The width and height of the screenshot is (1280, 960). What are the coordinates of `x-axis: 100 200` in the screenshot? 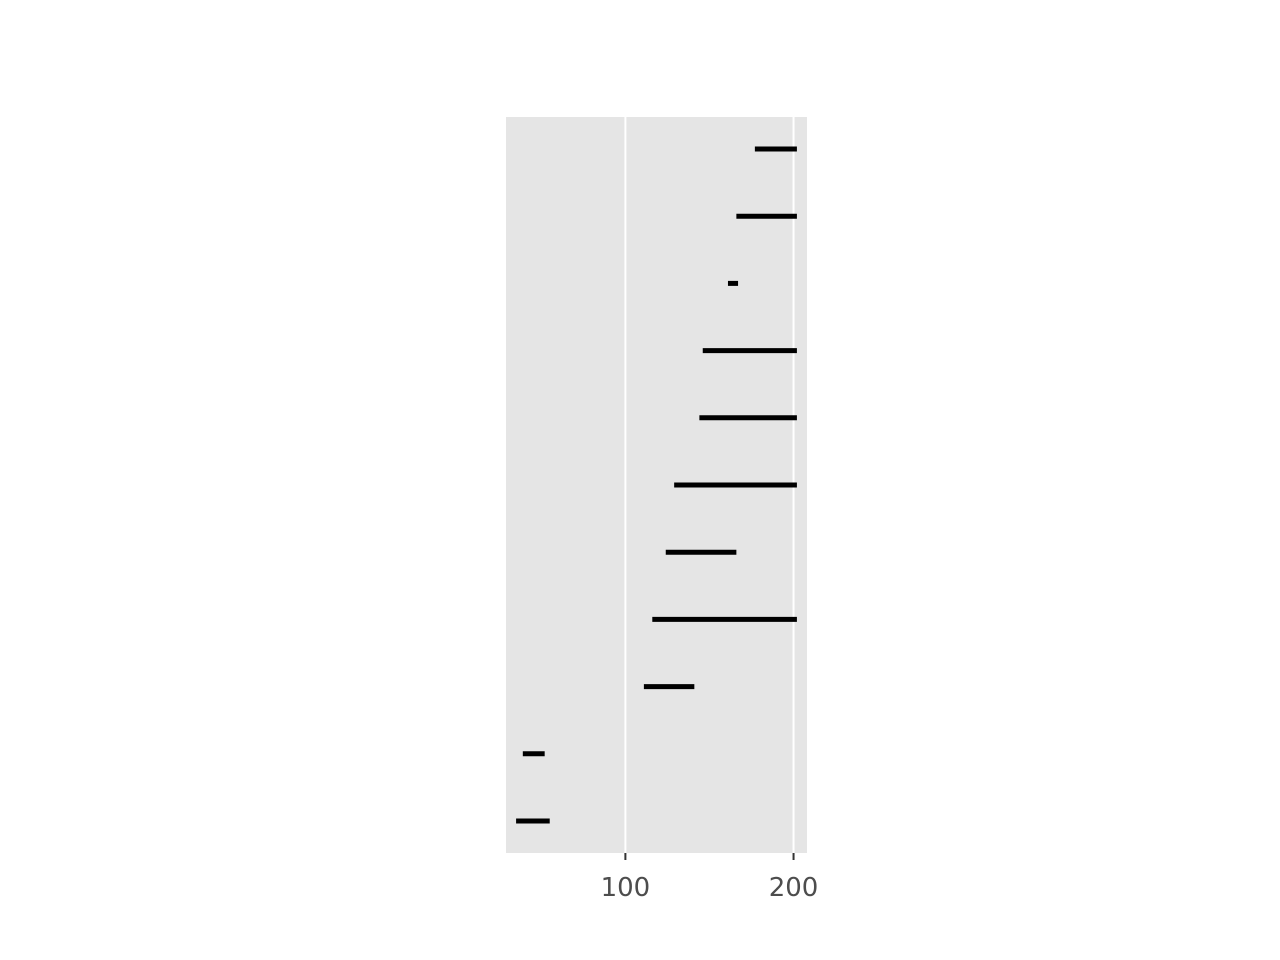 It's located at (710, 878).